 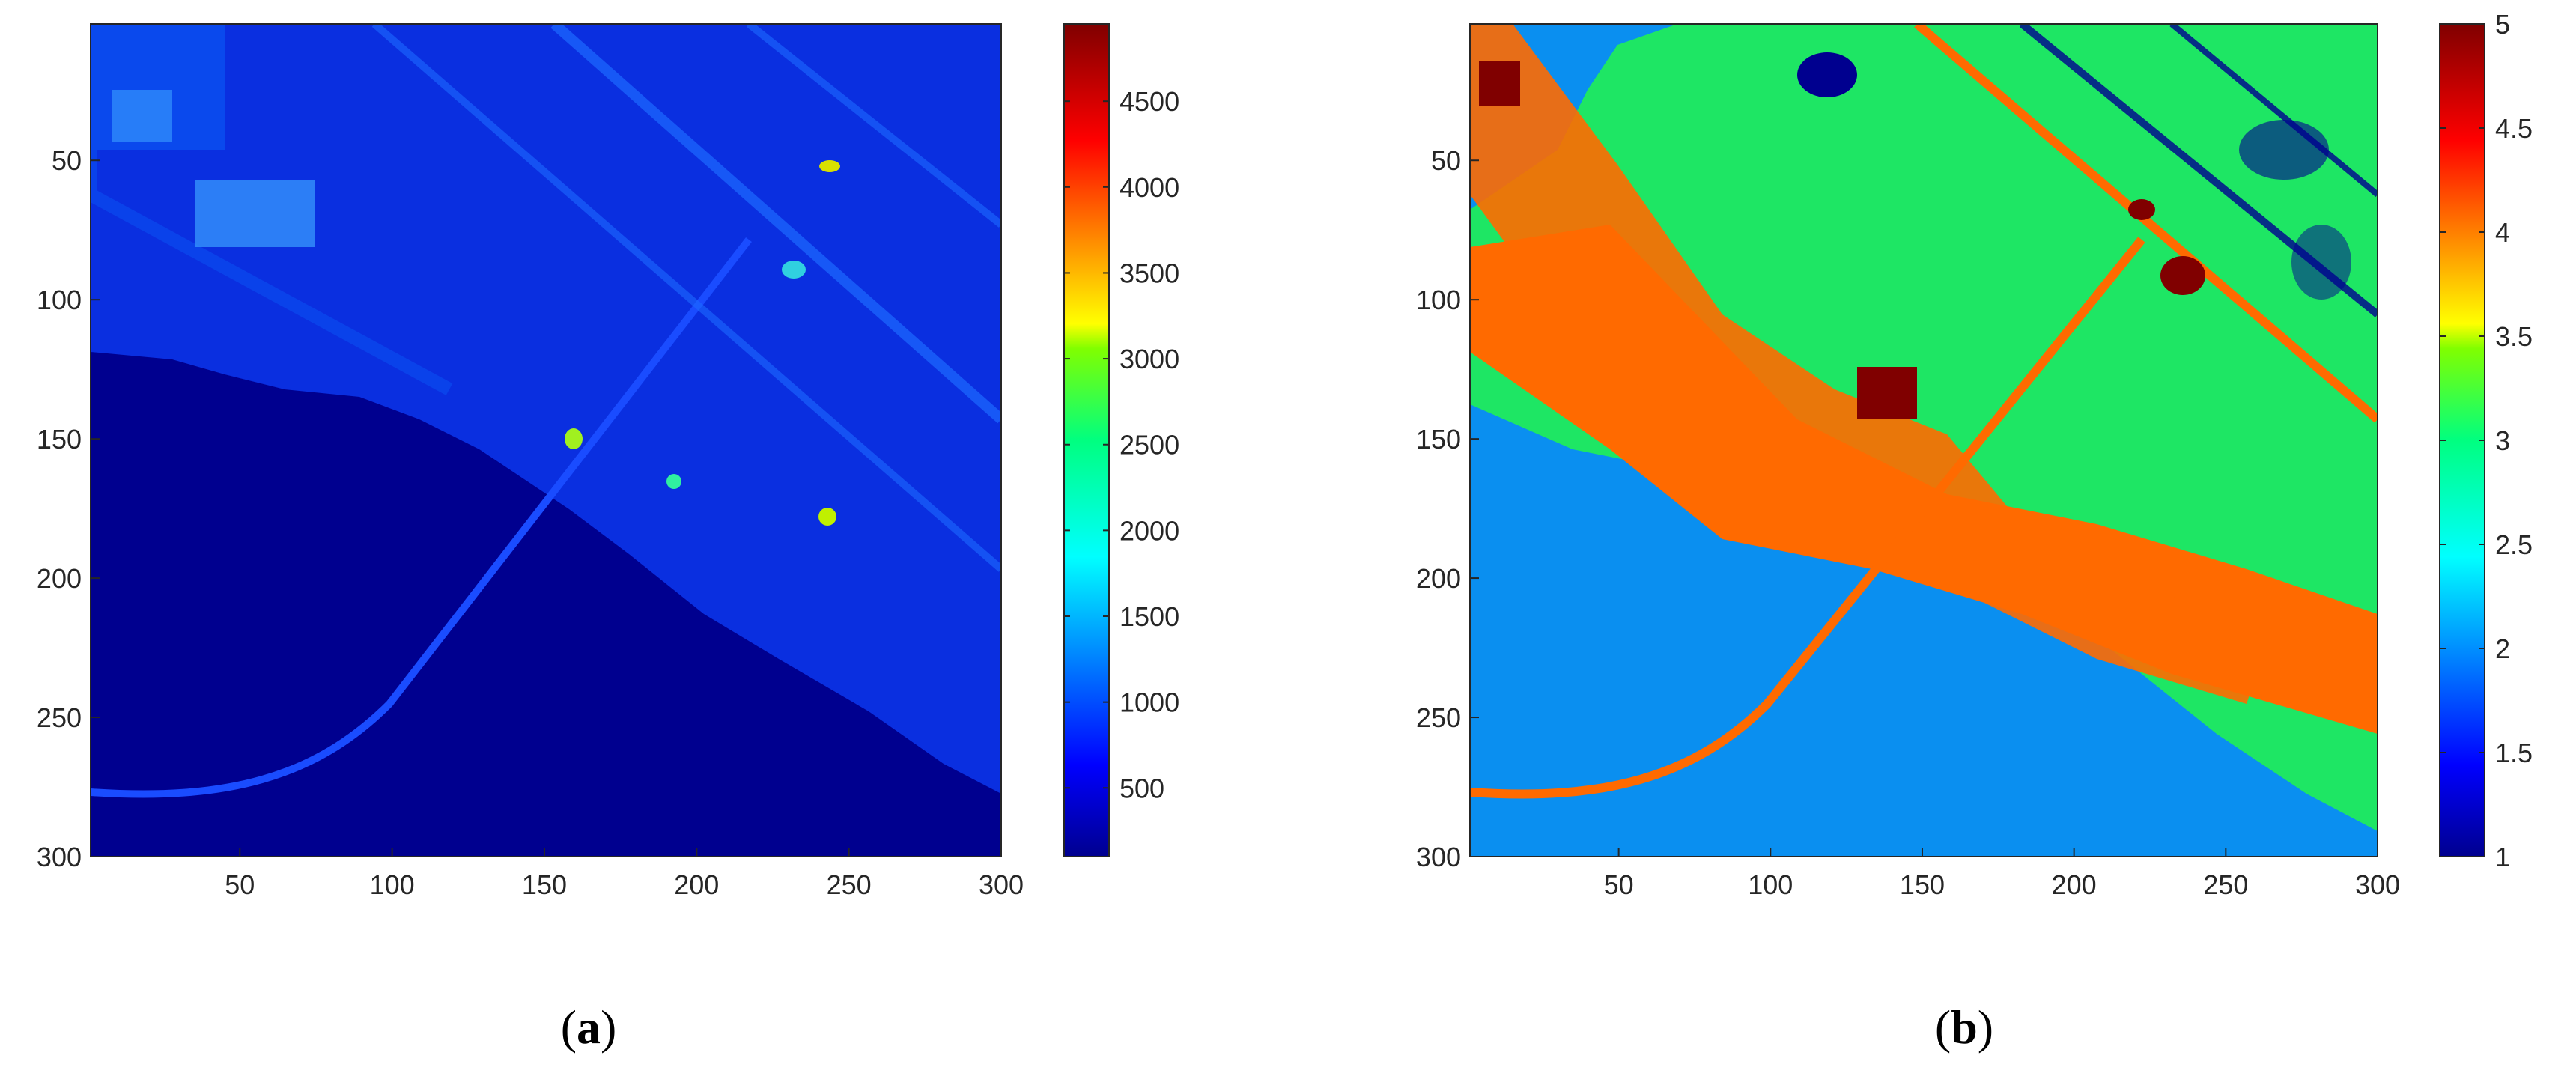 I want to click on colorbar-tick-label: 4500, so click(x=1149, y=101).